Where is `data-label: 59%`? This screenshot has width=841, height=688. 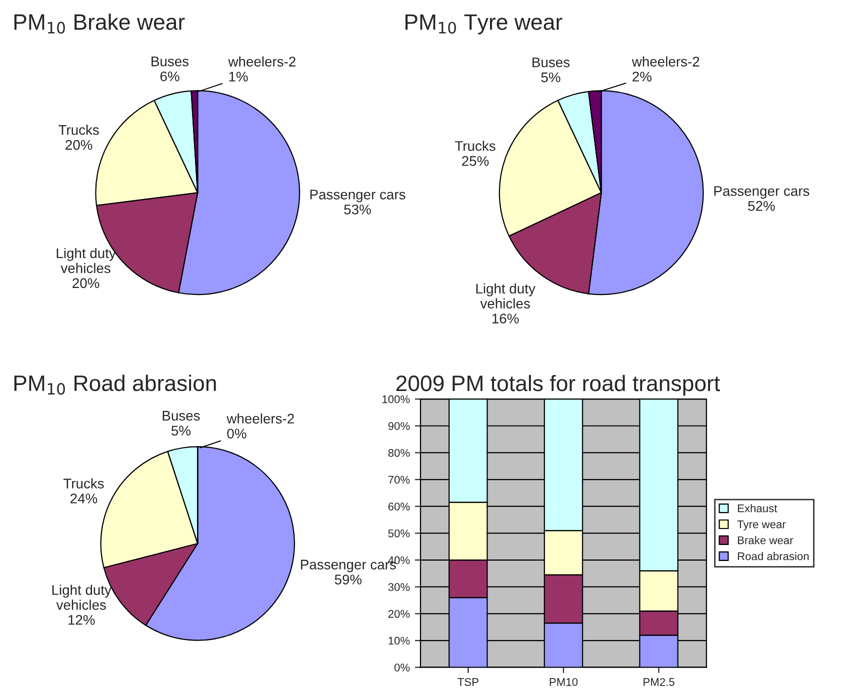 data-label: 59% is located at coordinates (348, 579).